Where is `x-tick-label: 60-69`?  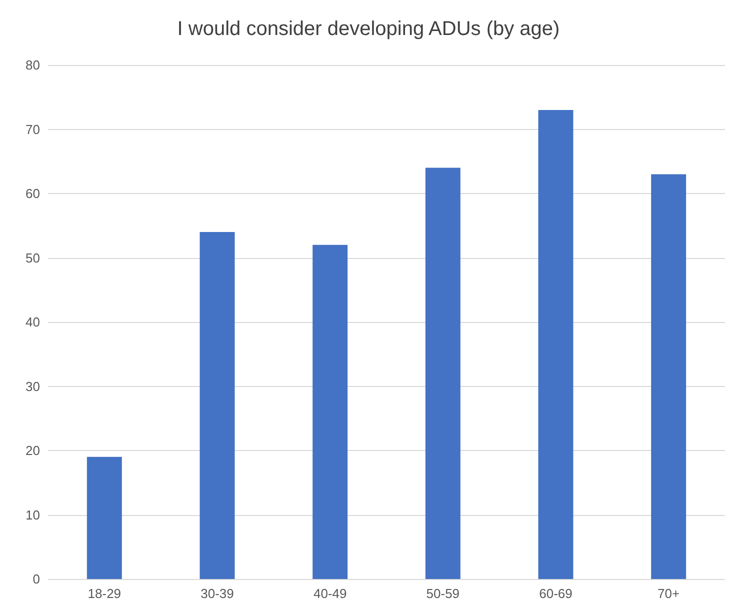
x-tick-label: 60-69 is located at coordinates (555, 593).